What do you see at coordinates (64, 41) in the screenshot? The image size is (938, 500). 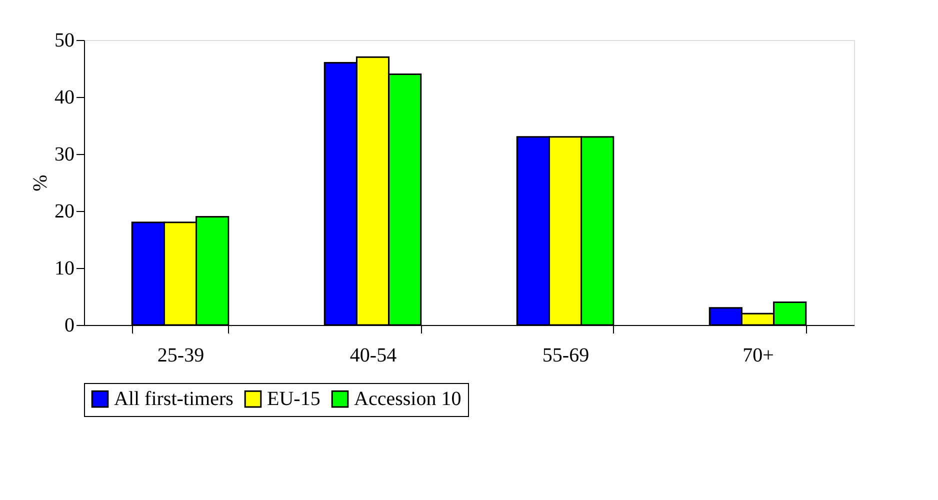 I see `y-tick-label: 50` at bounding box center [64, 41].